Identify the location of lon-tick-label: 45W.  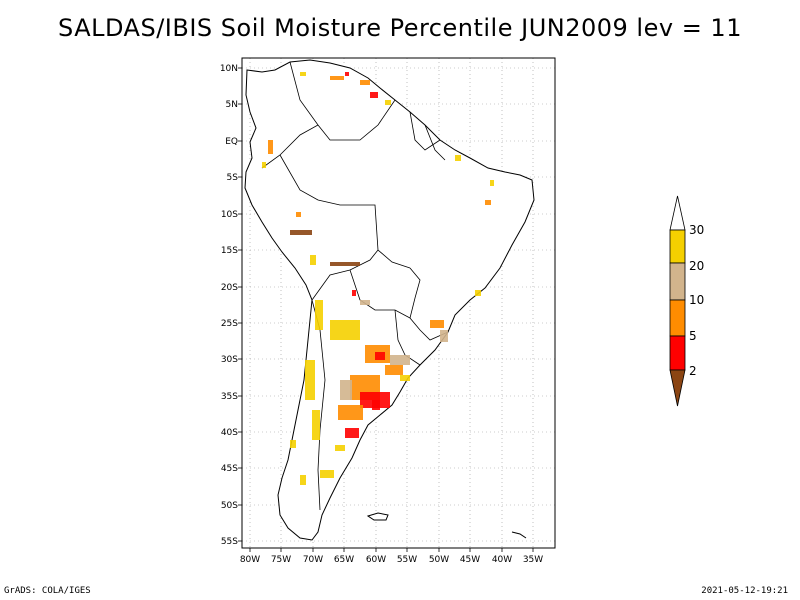
(470, 560).